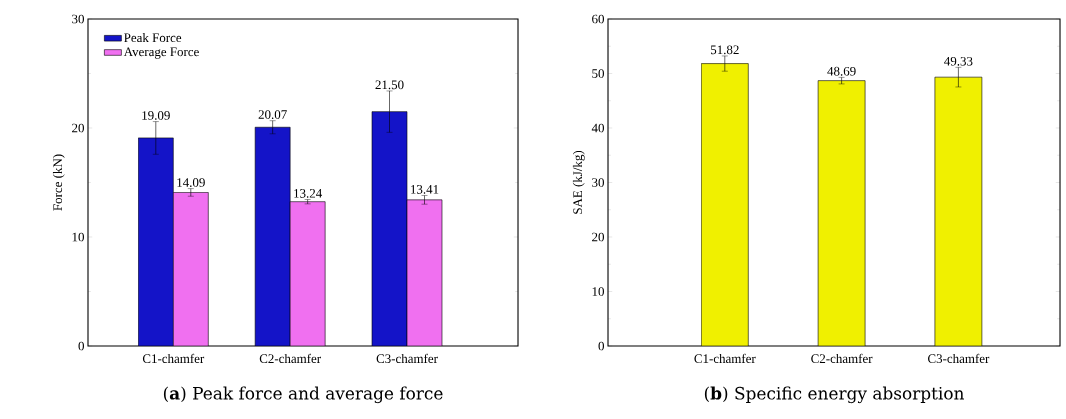  What do you see at coordinates (308, 193) in the screenshot?
I see `data-label: 13.24` at bounding box center [308, 193].